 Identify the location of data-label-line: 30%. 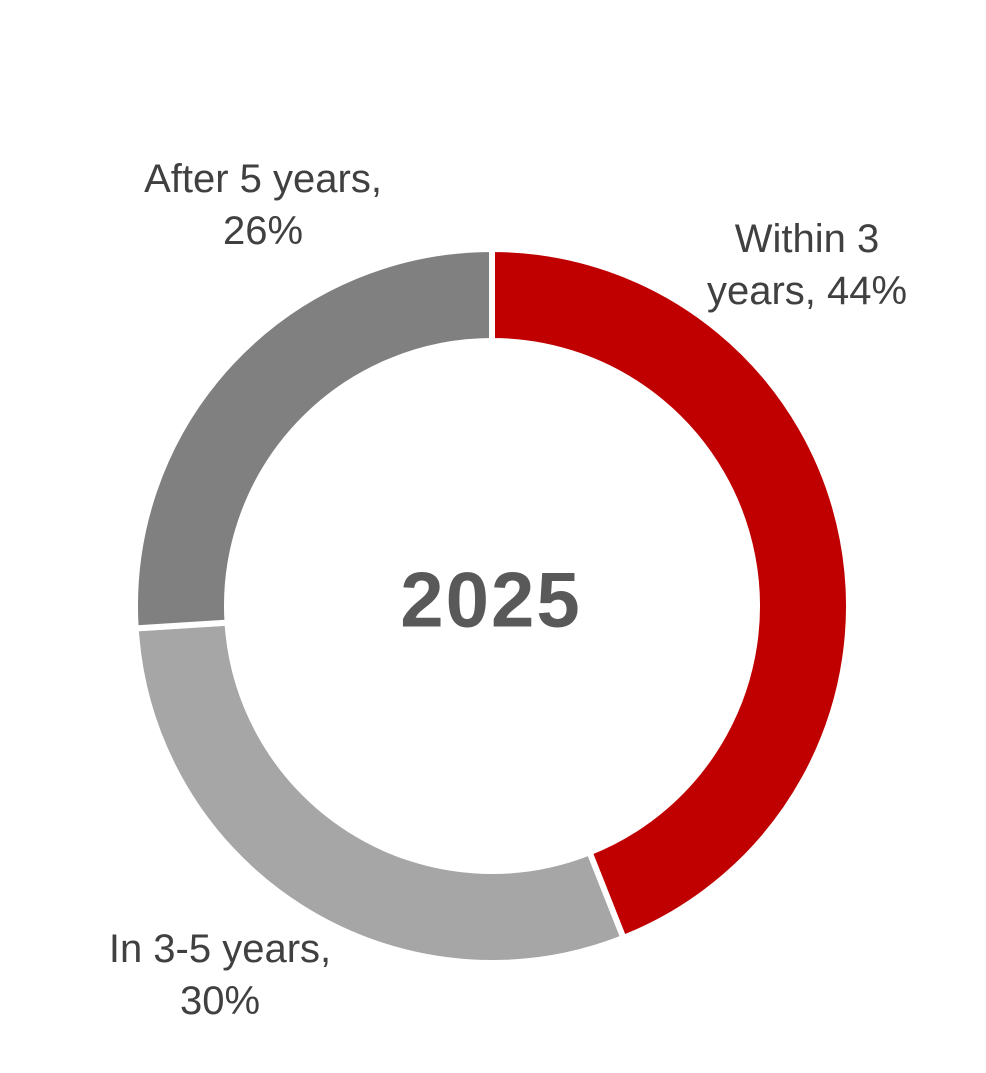
(220, 1001).